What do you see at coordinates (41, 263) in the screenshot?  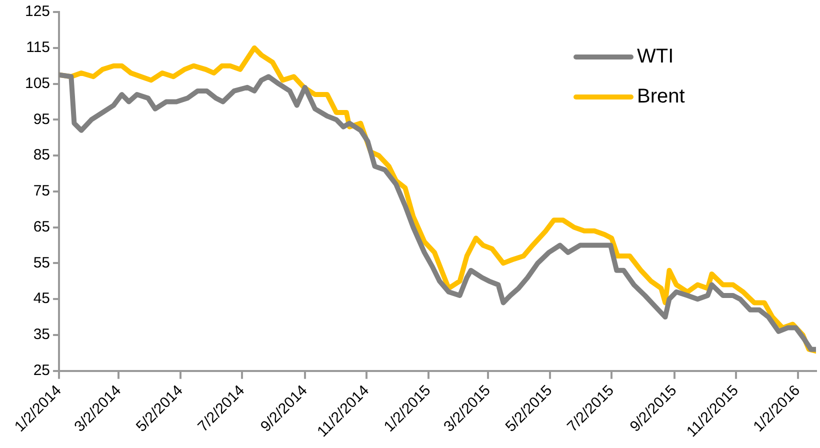 I see `y-tick-label: 55` at bounding box center [41, 263].